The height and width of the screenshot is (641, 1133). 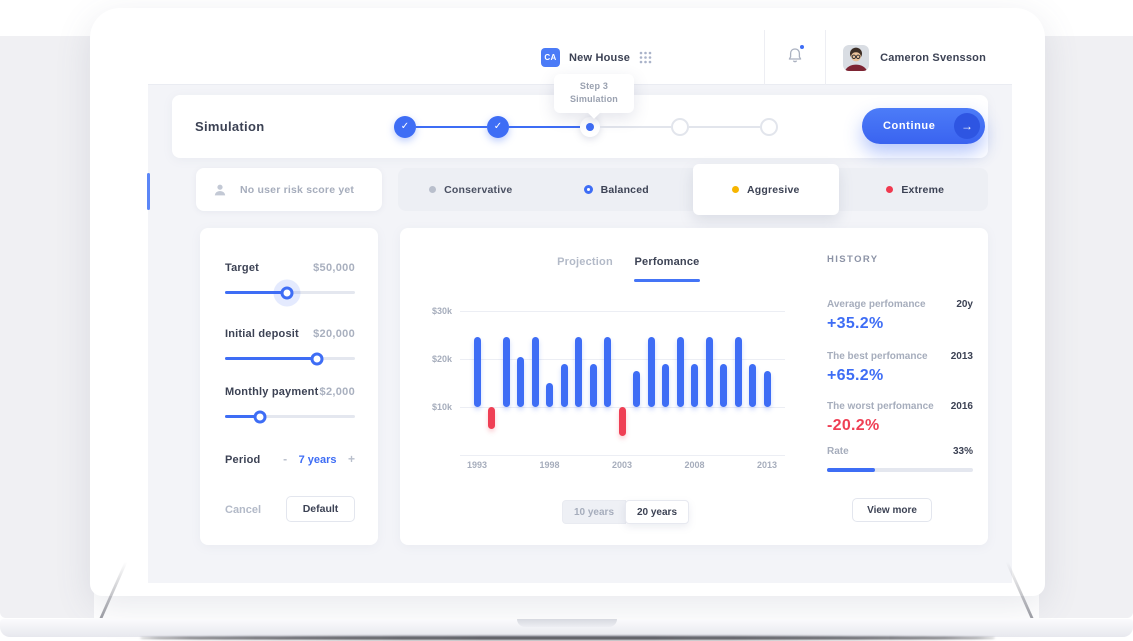 I want to click on y-axis-tick: $20k, so click(x=441, y=359).